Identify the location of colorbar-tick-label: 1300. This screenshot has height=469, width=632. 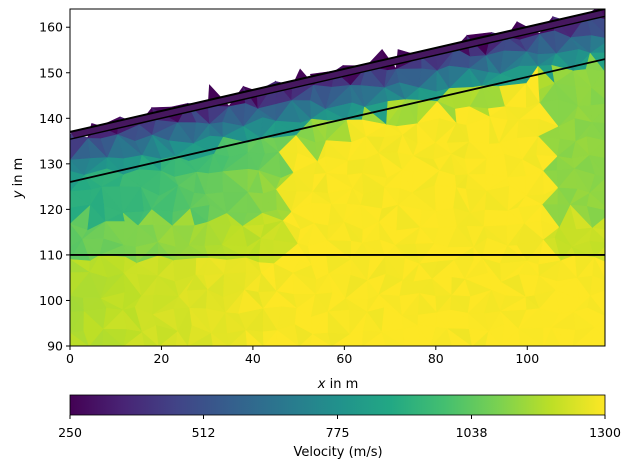
(605, 432).